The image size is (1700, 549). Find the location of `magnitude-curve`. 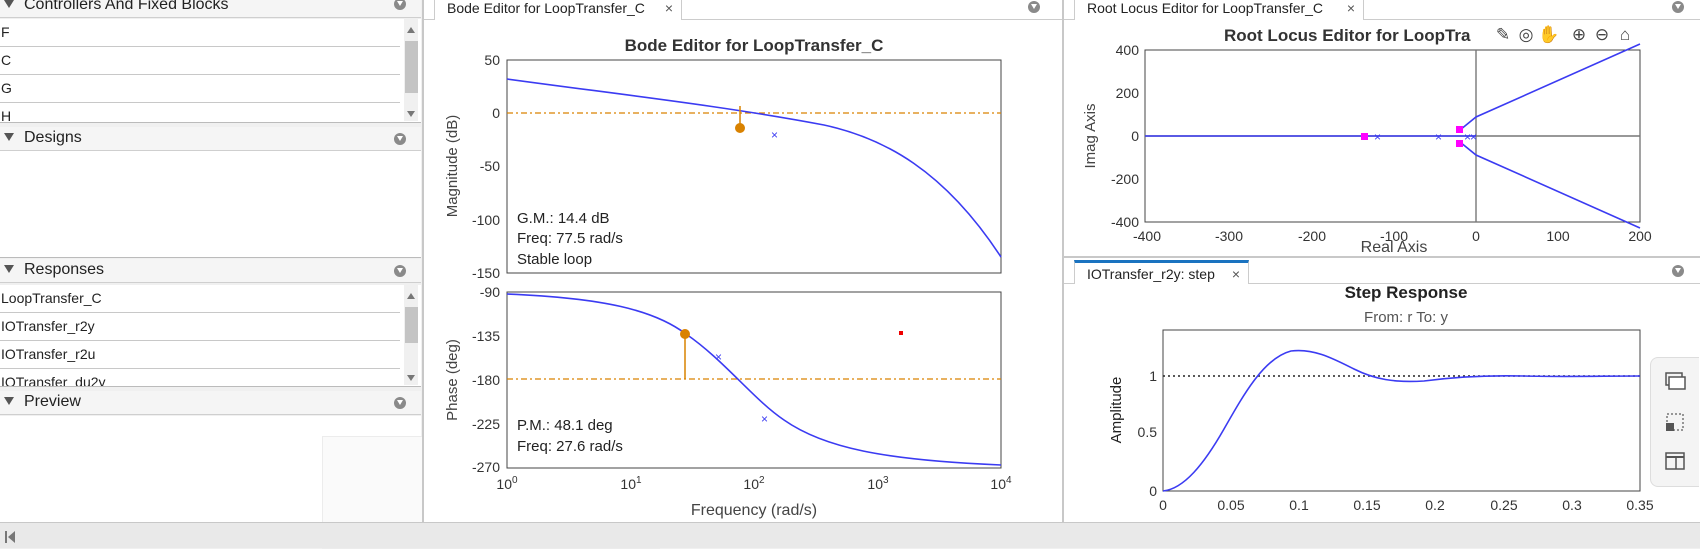

magnitude-curve is located at coordinates (754, 168).